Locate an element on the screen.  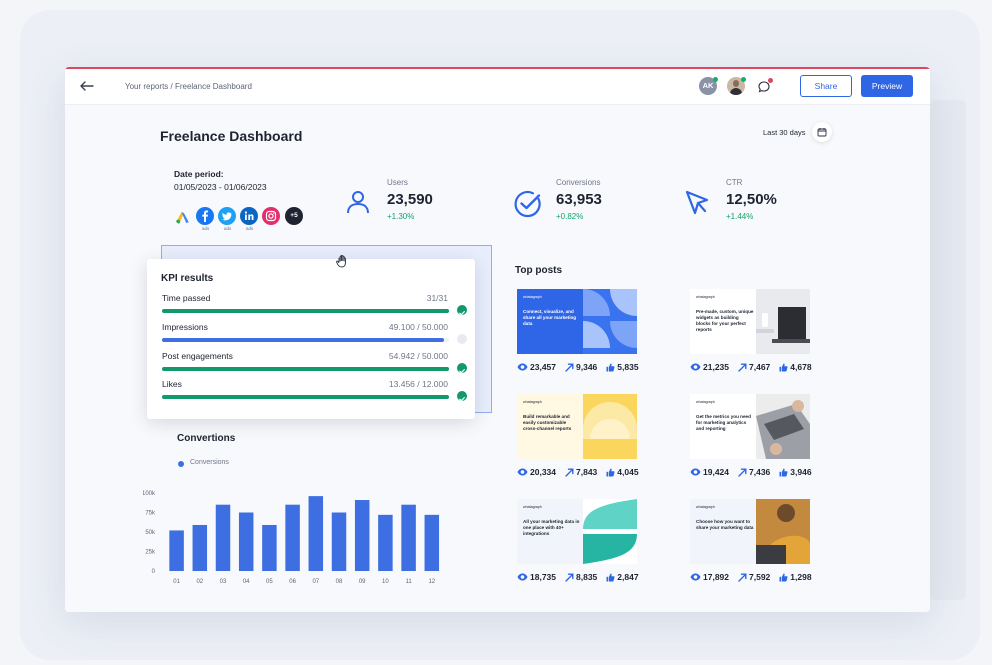
post-views-value: 23,457 is located at coordinates (543, 367).